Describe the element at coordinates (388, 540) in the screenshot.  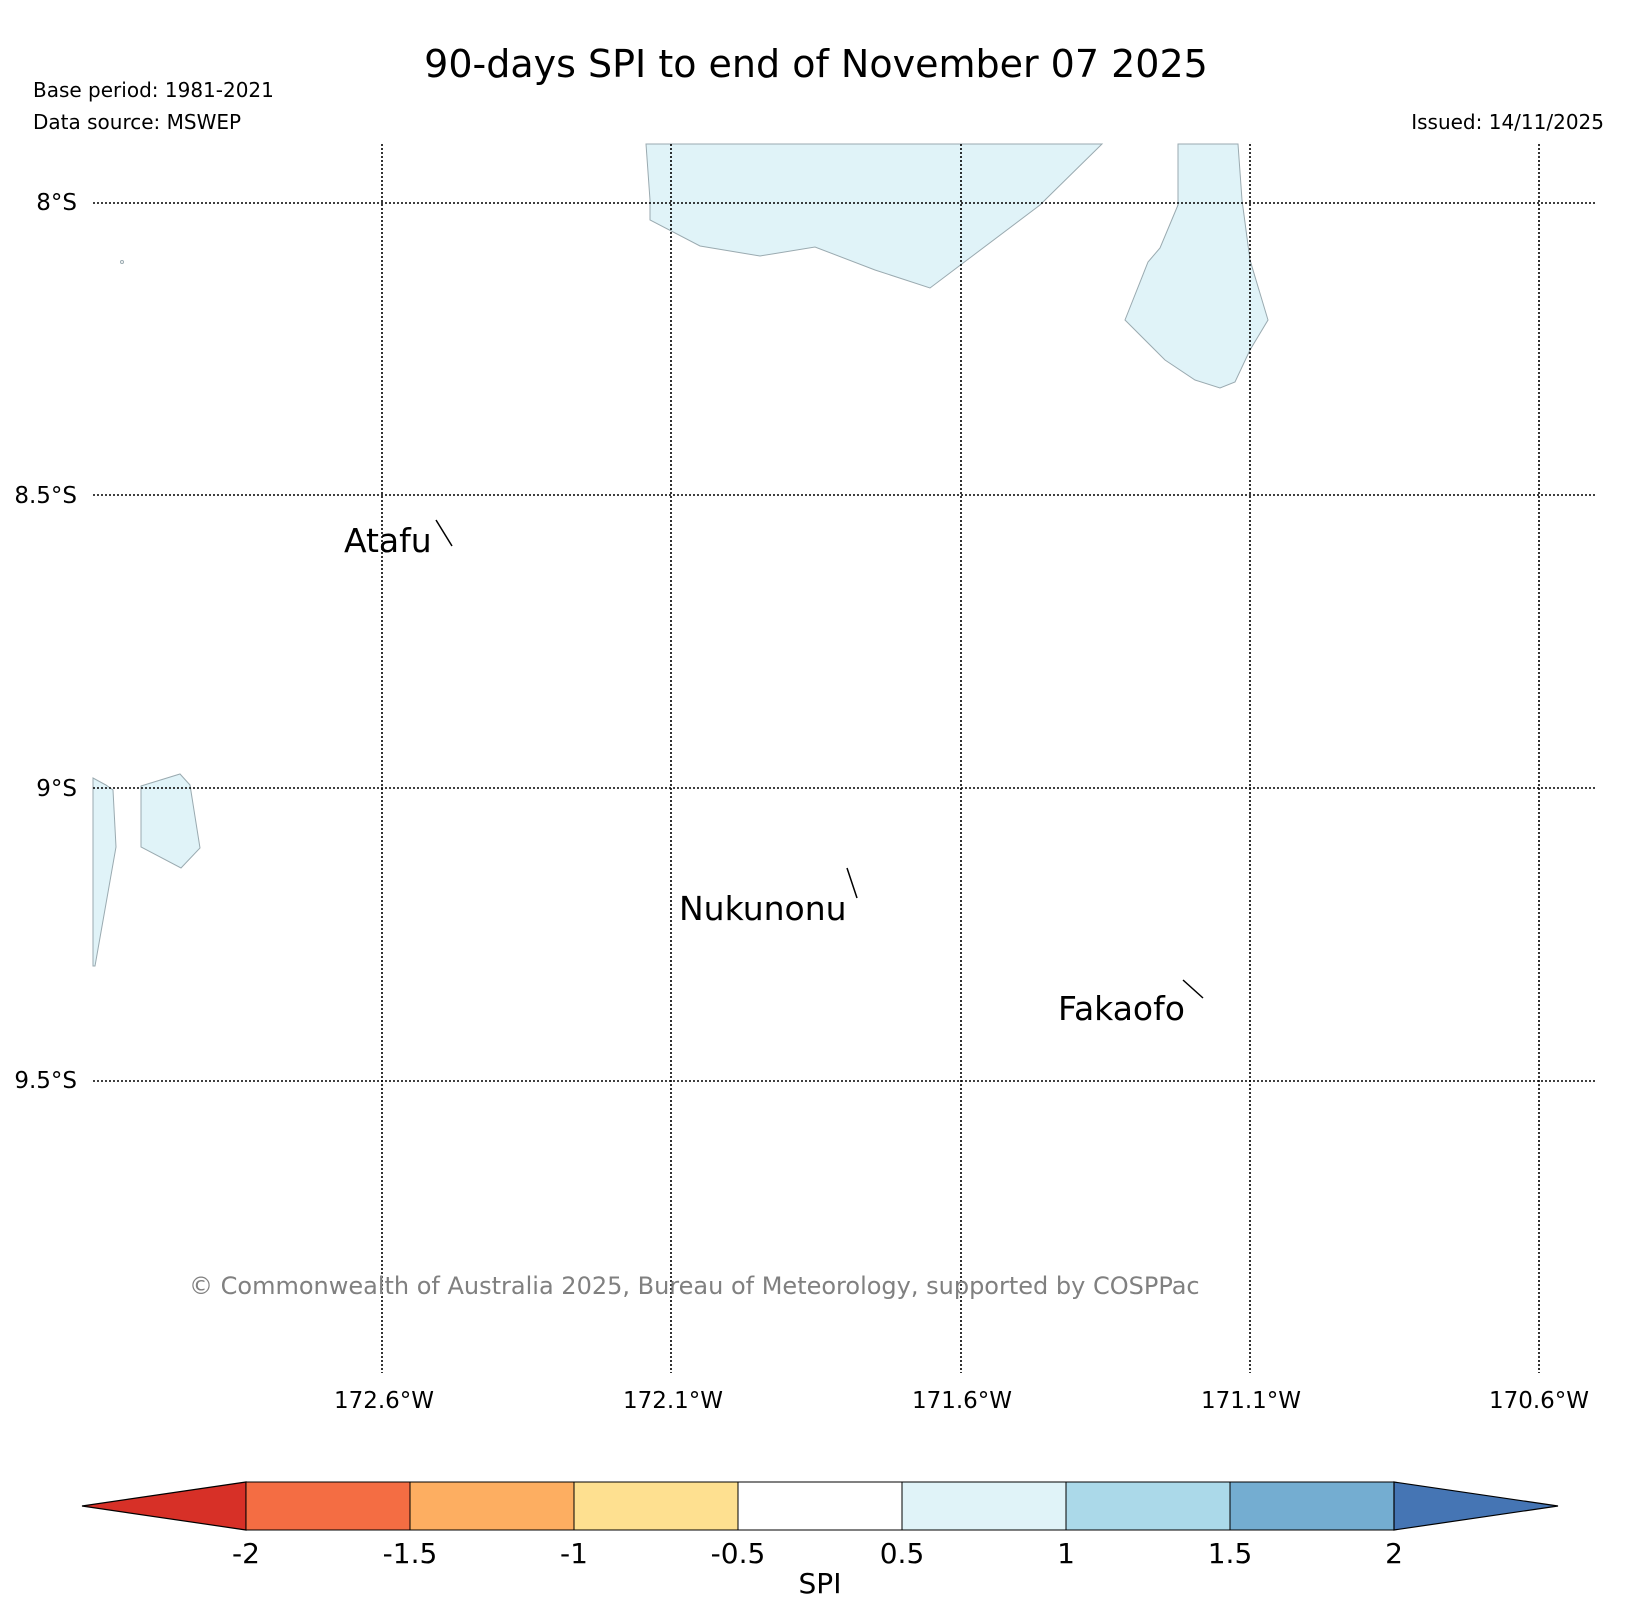
I see `place-label-atafu: Atafu` at that location.